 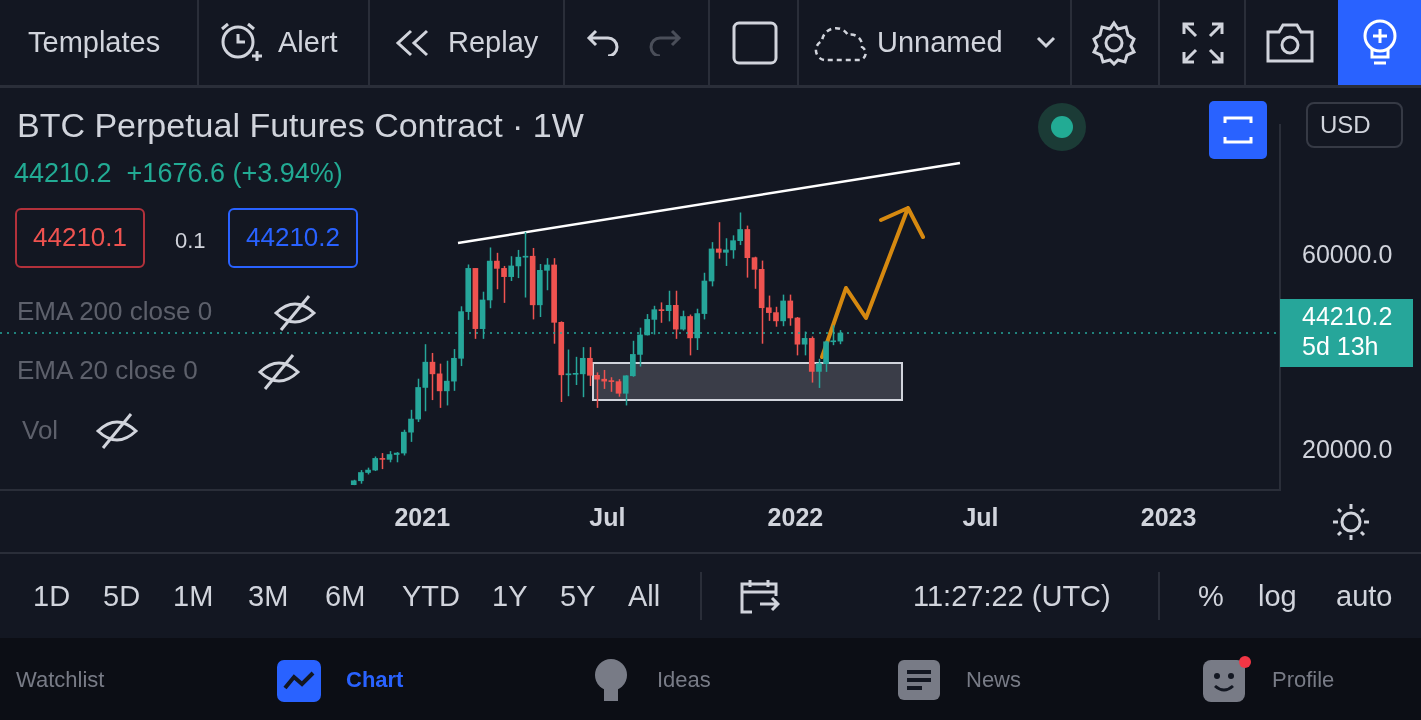 I want to click on x-tick-label: 2022, so click(x=795, y=516).